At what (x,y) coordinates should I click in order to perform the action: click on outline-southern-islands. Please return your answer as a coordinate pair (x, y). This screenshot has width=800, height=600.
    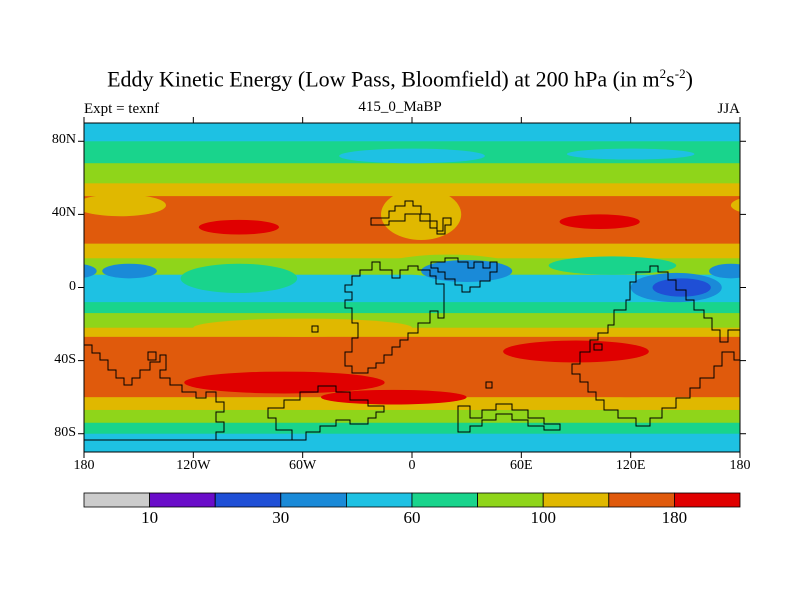
    Looking at the image, I should click on (509, 418).